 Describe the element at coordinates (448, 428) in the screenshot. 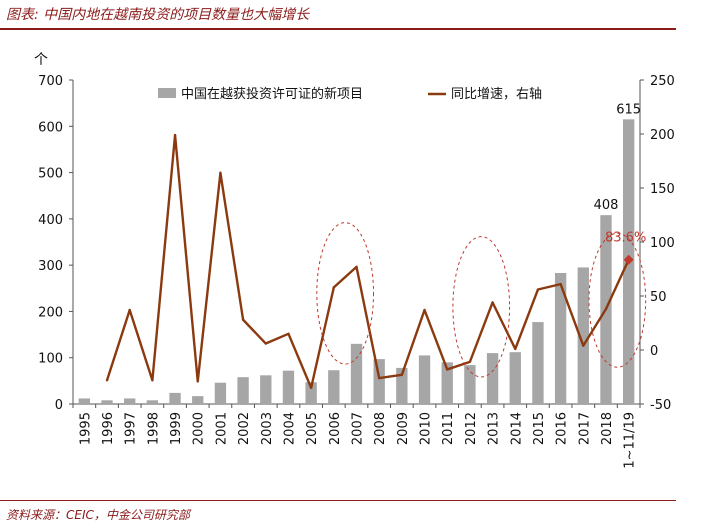

I see `x-tick-label: 2011` at that location.